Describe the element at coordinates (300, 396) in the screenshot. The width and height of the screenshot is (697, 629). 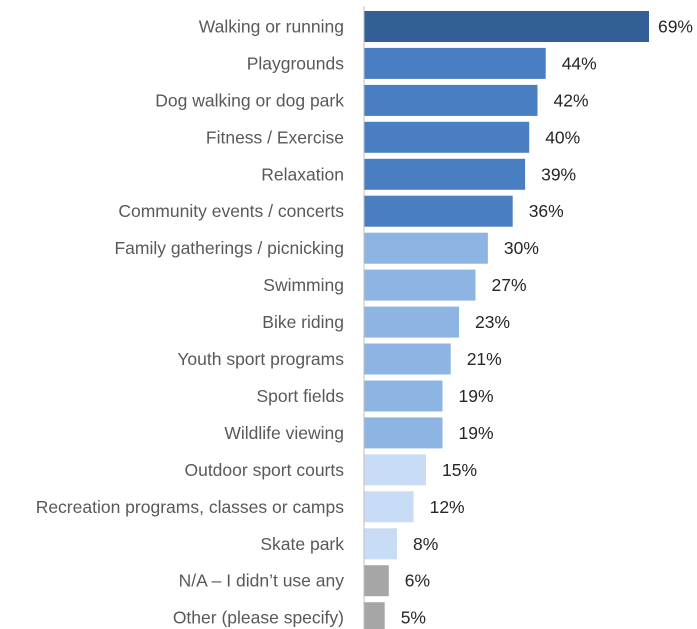
I see `category-label: Sport fields` at that location.